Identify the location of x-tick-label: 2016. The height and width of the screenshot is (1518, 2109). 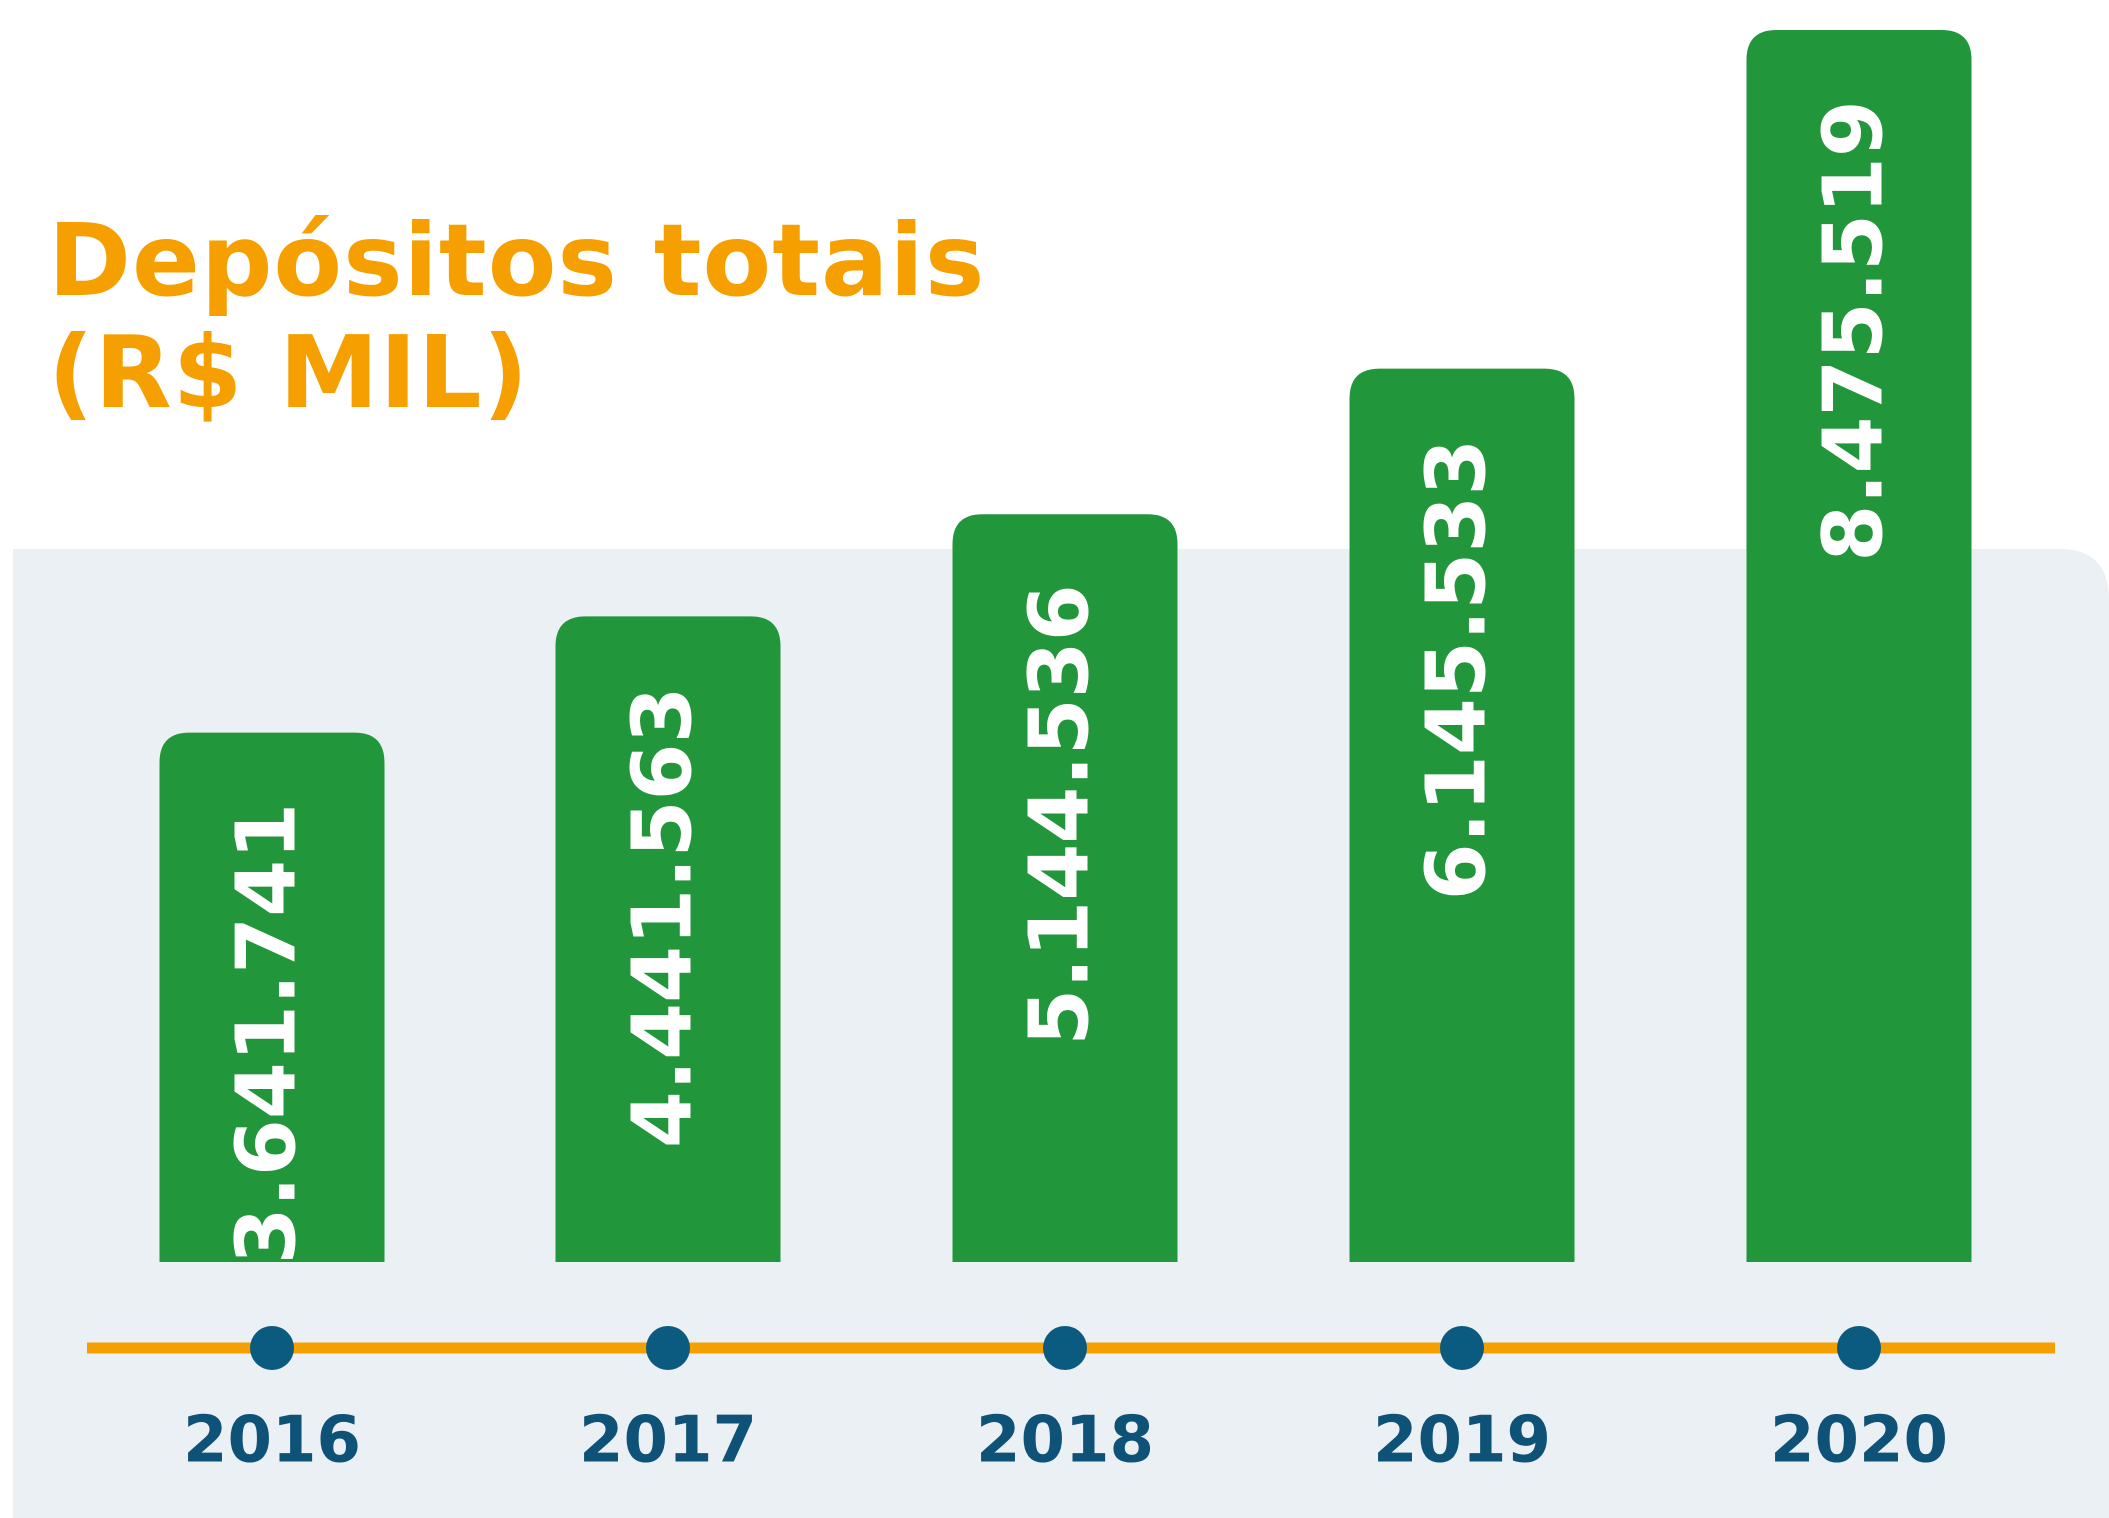
(272, 1441).